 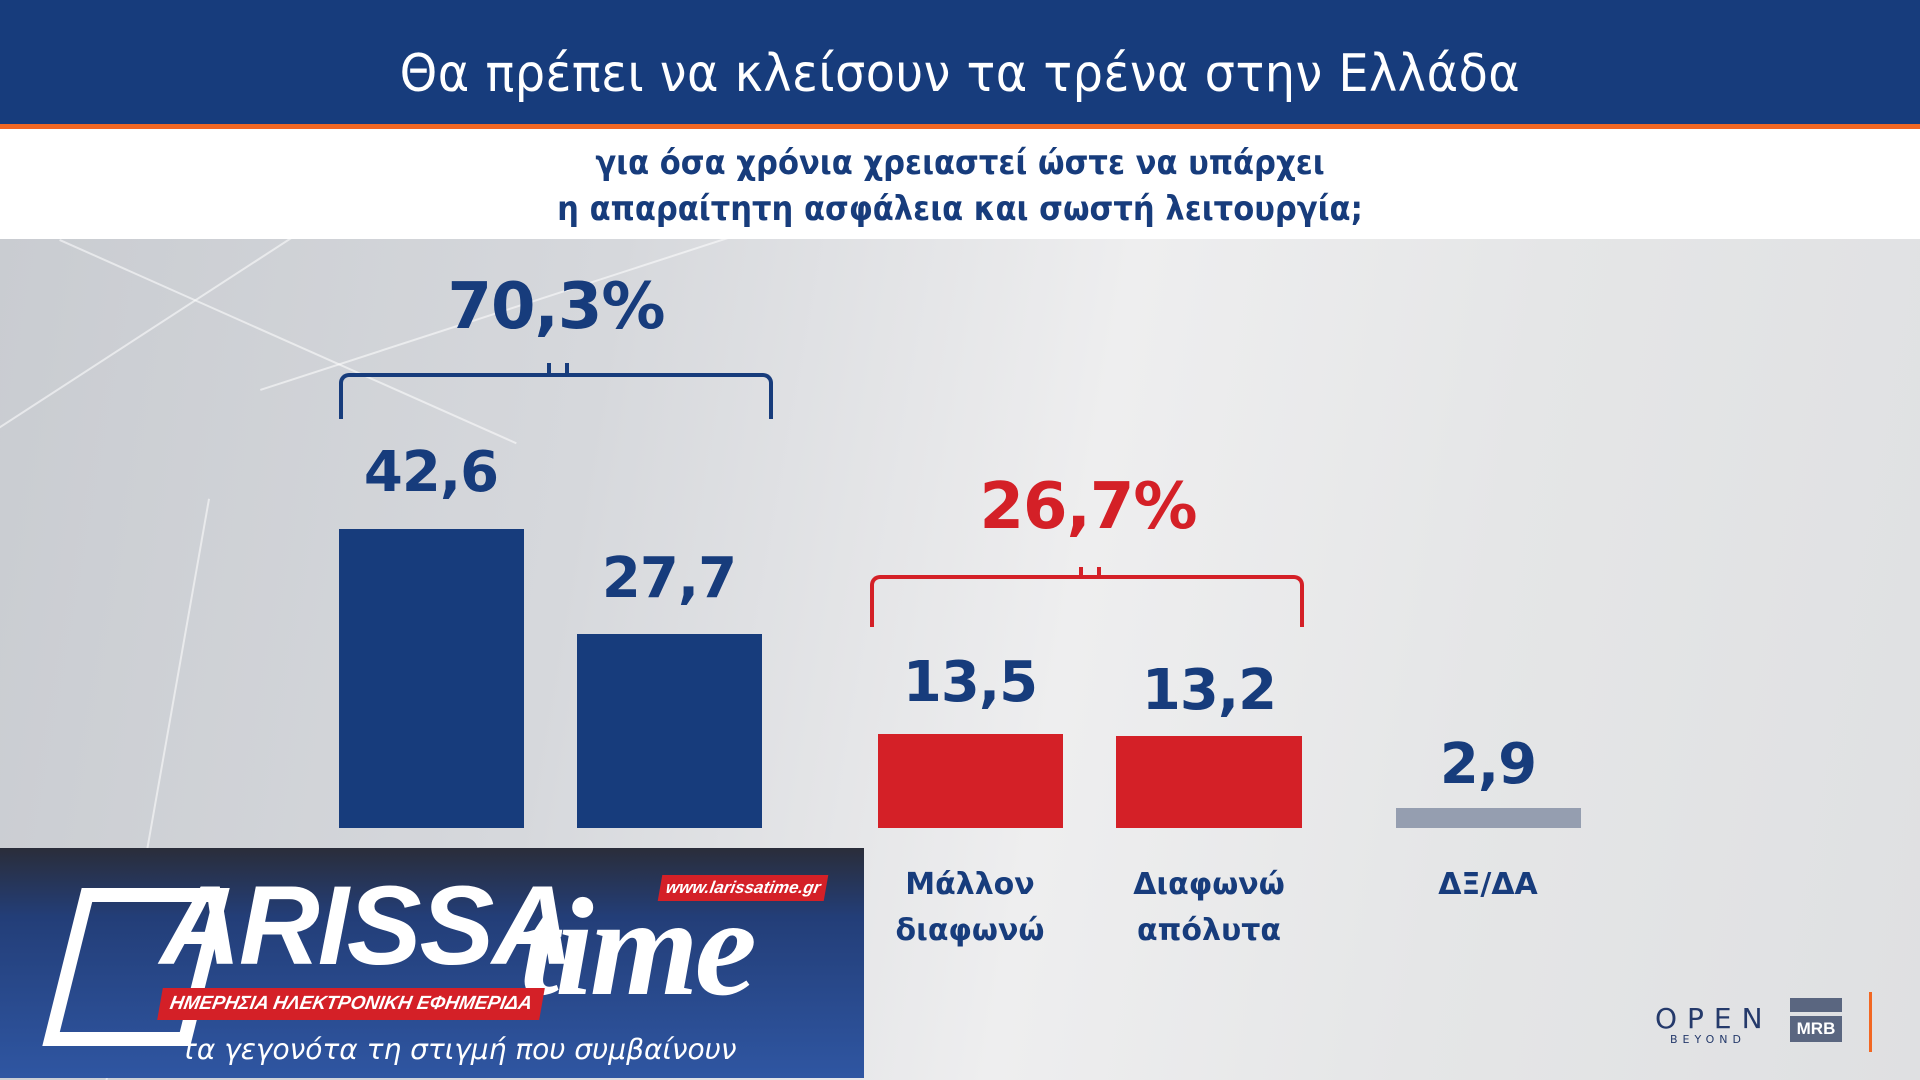 I want to click on bar-value: 27,7, so click(x=669, y=578).